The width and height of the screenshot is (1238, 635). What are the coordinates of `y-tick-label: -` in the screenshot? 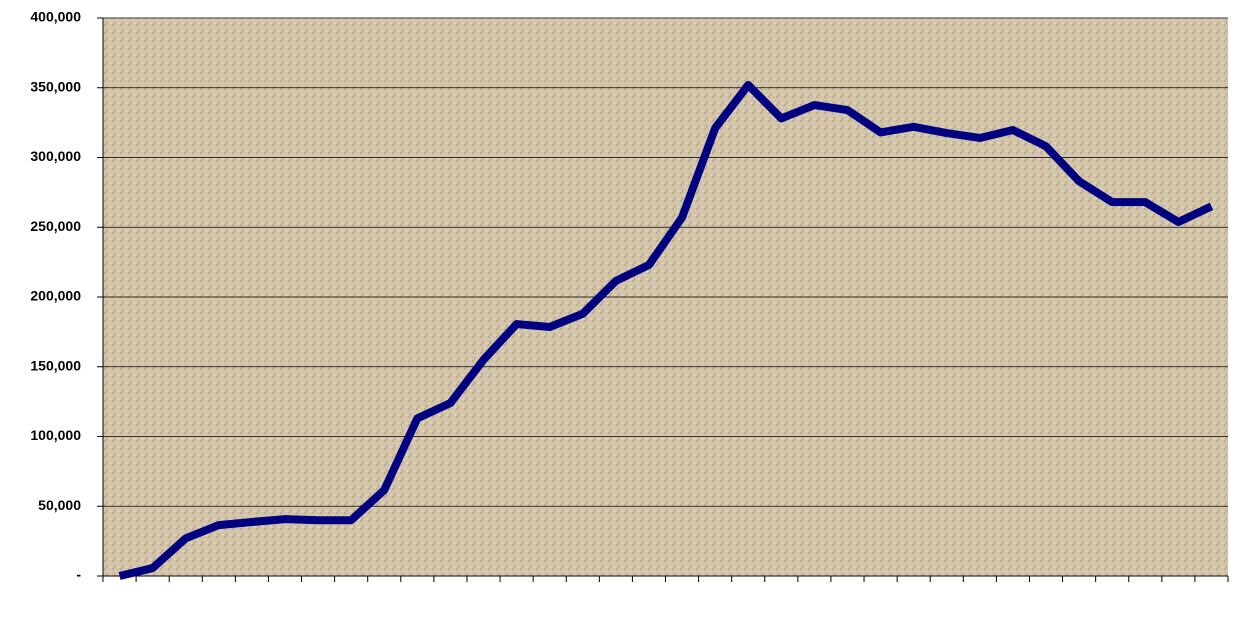 It's located at (78, 575).